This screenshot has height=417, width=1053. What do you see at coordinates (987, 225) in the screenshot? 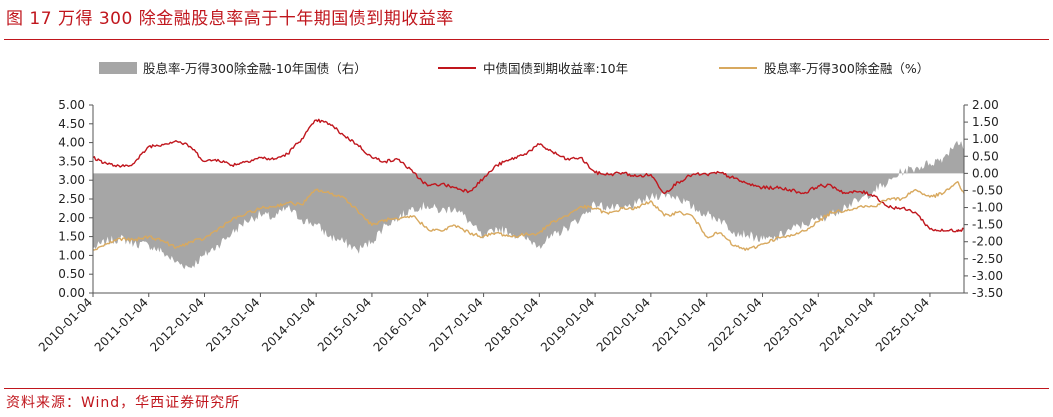
I see `y-right-tick-label: -1.50` at bounding box center [987, 225].